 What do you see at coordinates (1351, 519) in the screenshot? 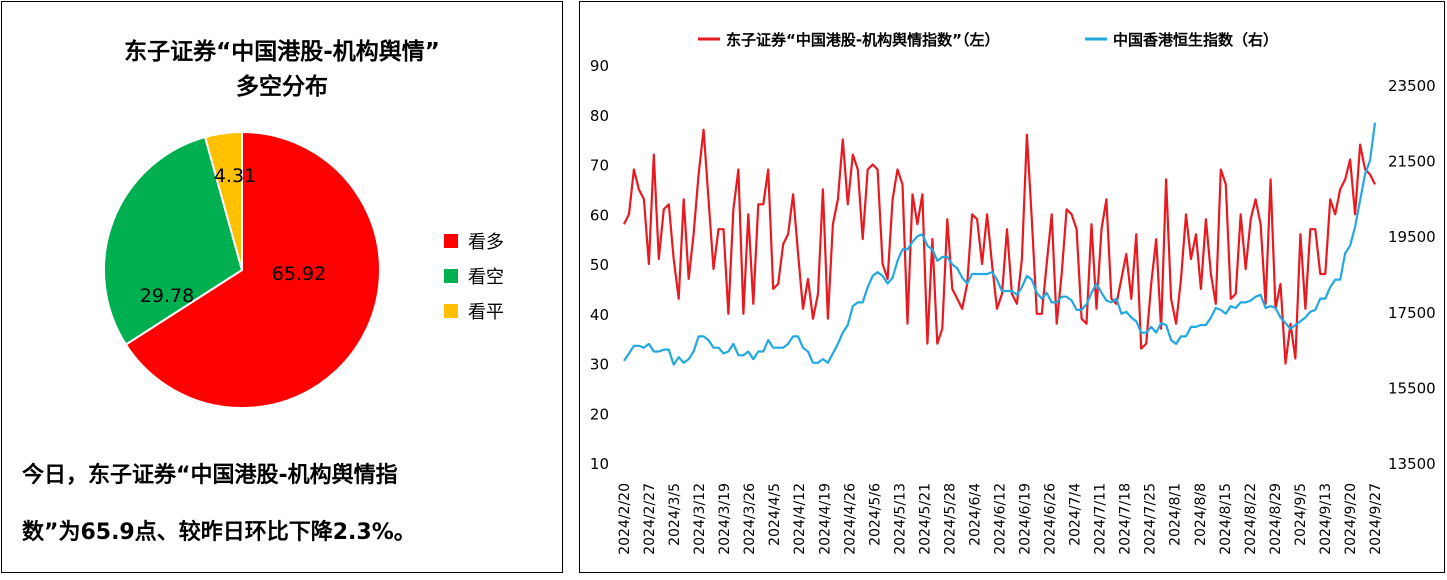
I see `x-tick-label: 2024/9/20` at bounding box center [1351, 519].